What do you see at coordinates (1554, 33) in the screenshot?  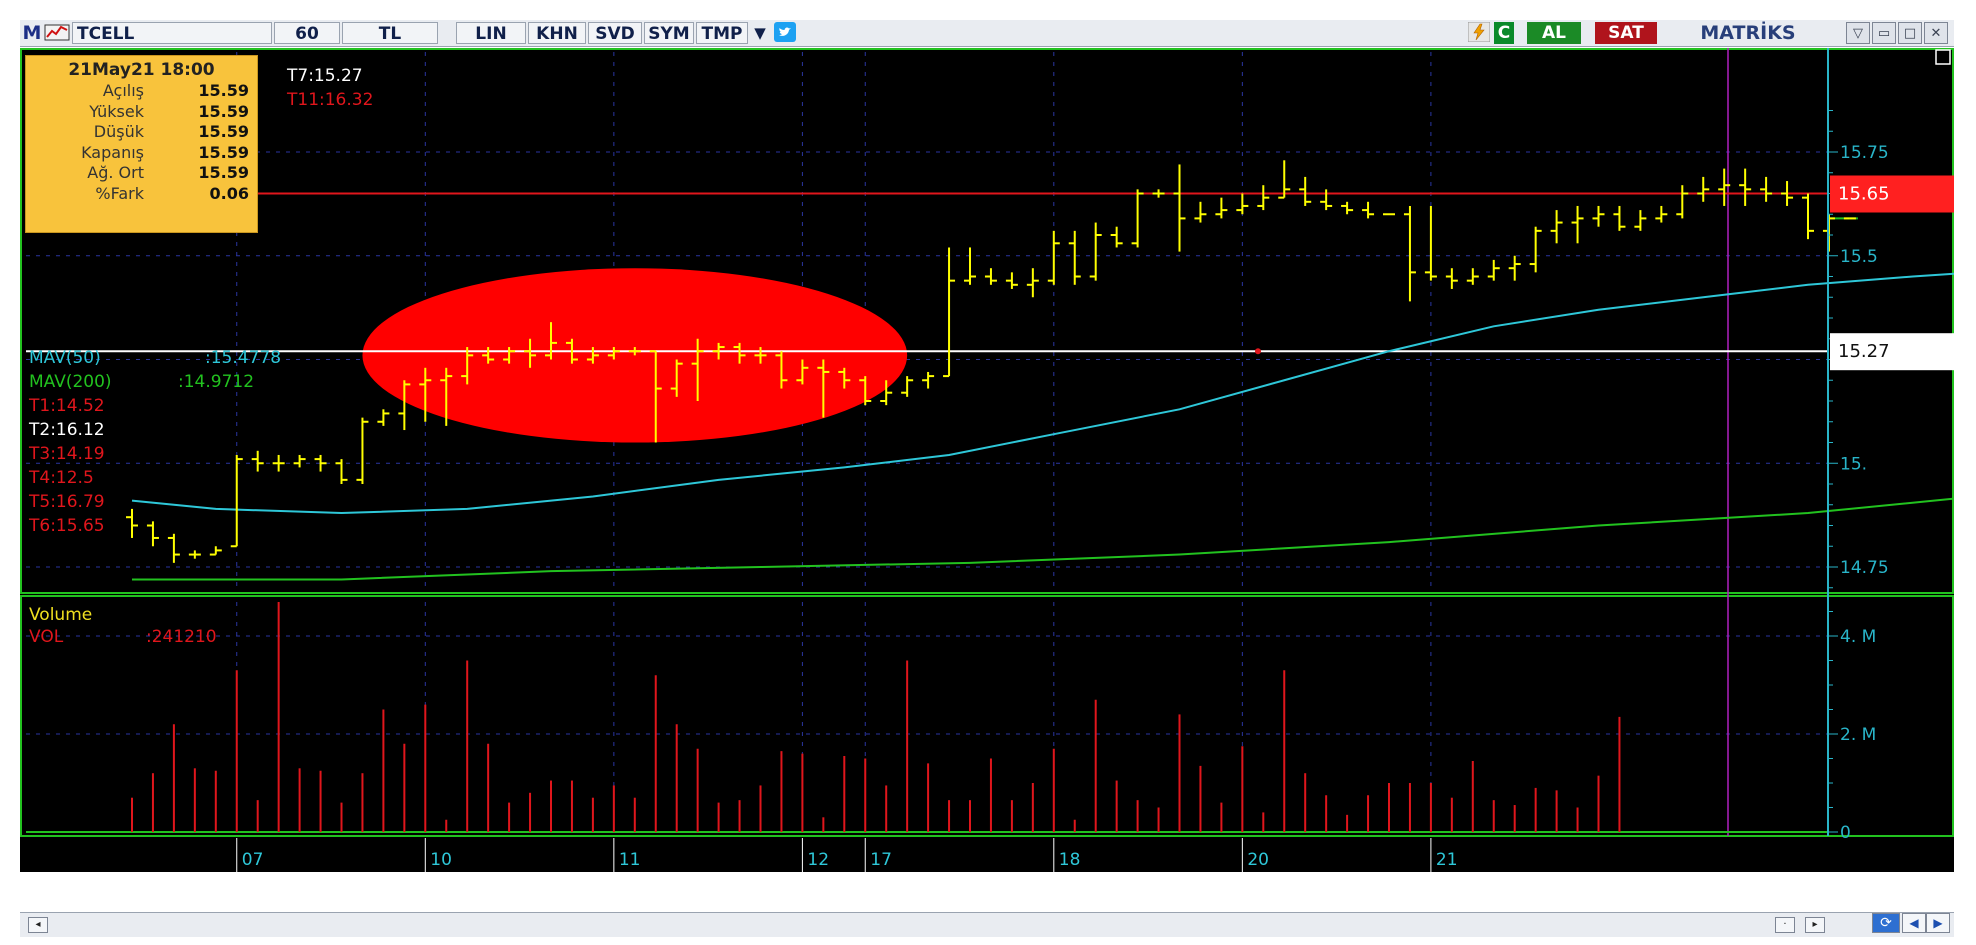 I see `buy-button: AL` at bounding box center [1554, 33].